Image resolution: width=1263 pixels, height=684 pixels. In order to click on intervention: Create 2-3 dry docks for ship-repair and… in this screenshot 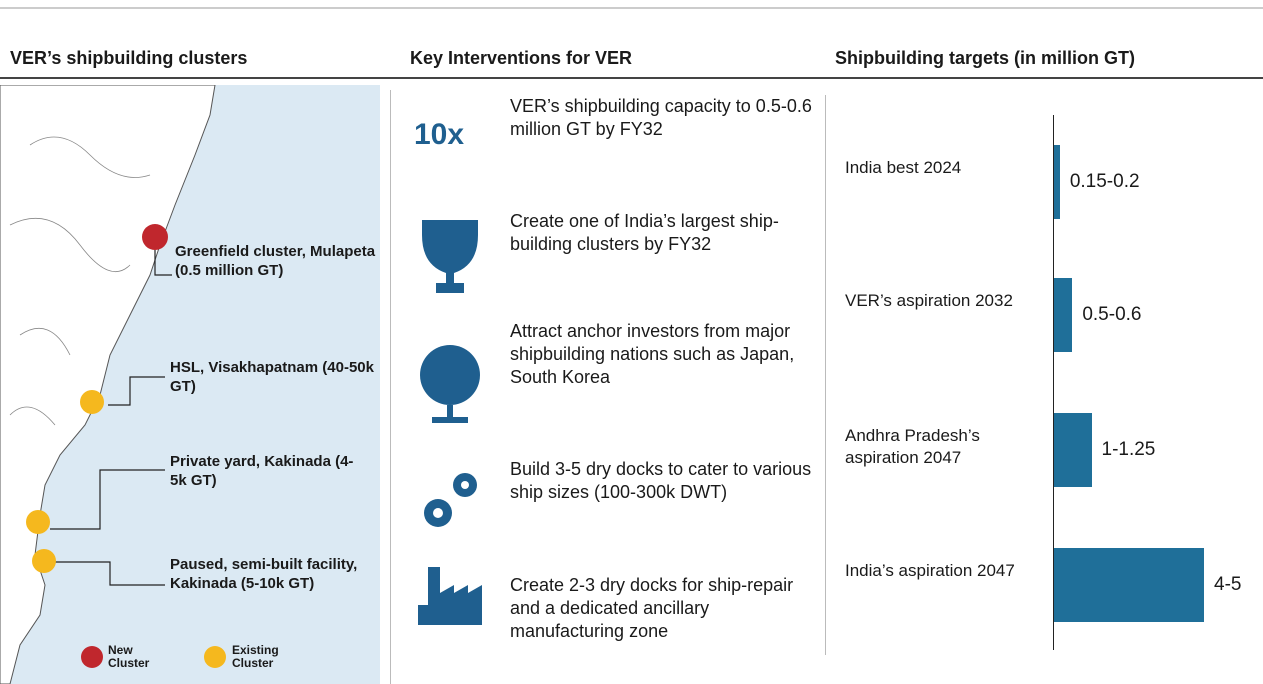, I will do `click(652, 608)`.